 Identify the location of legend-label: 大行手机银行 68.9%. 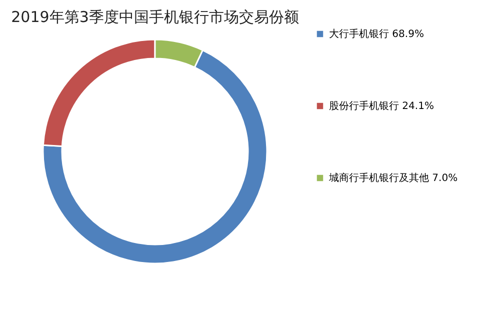
(376, 34).